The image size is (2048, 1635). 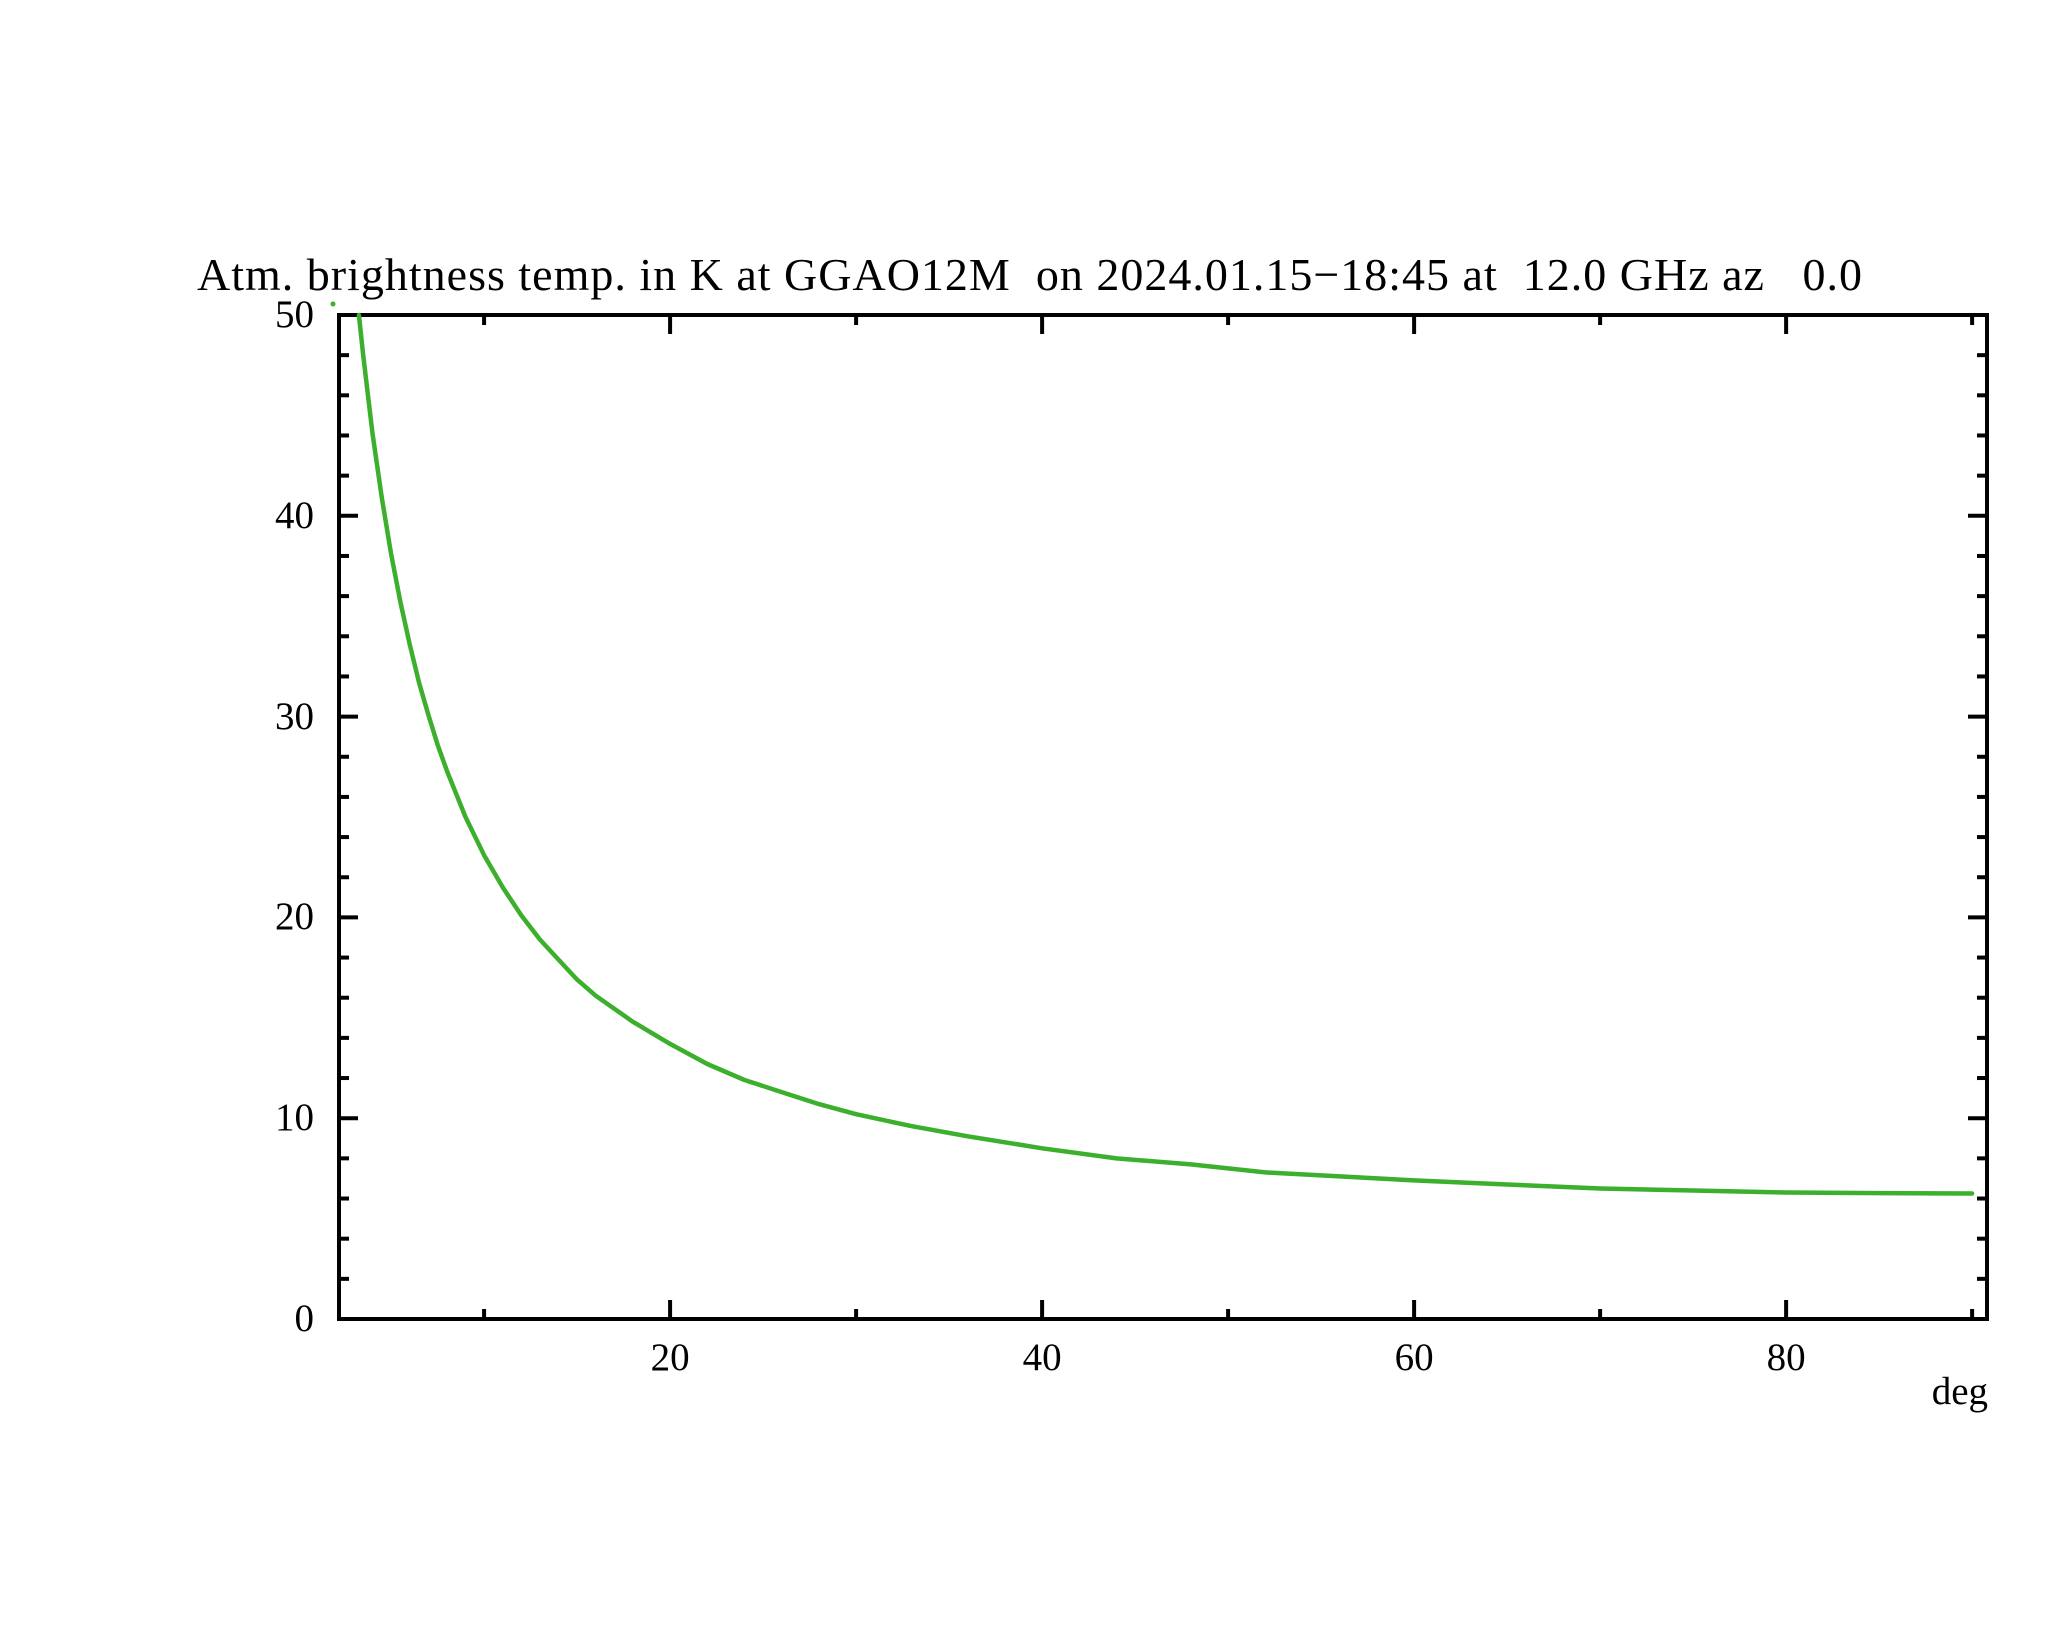 I want to click on x-tick-label: 20, so click(x=670, y=1357).